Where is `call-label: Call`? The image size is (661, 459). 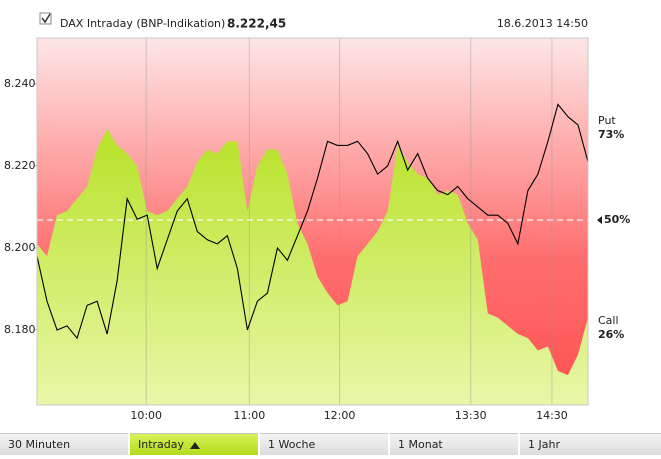
call-label: Call is located at coordinates (608, 320).